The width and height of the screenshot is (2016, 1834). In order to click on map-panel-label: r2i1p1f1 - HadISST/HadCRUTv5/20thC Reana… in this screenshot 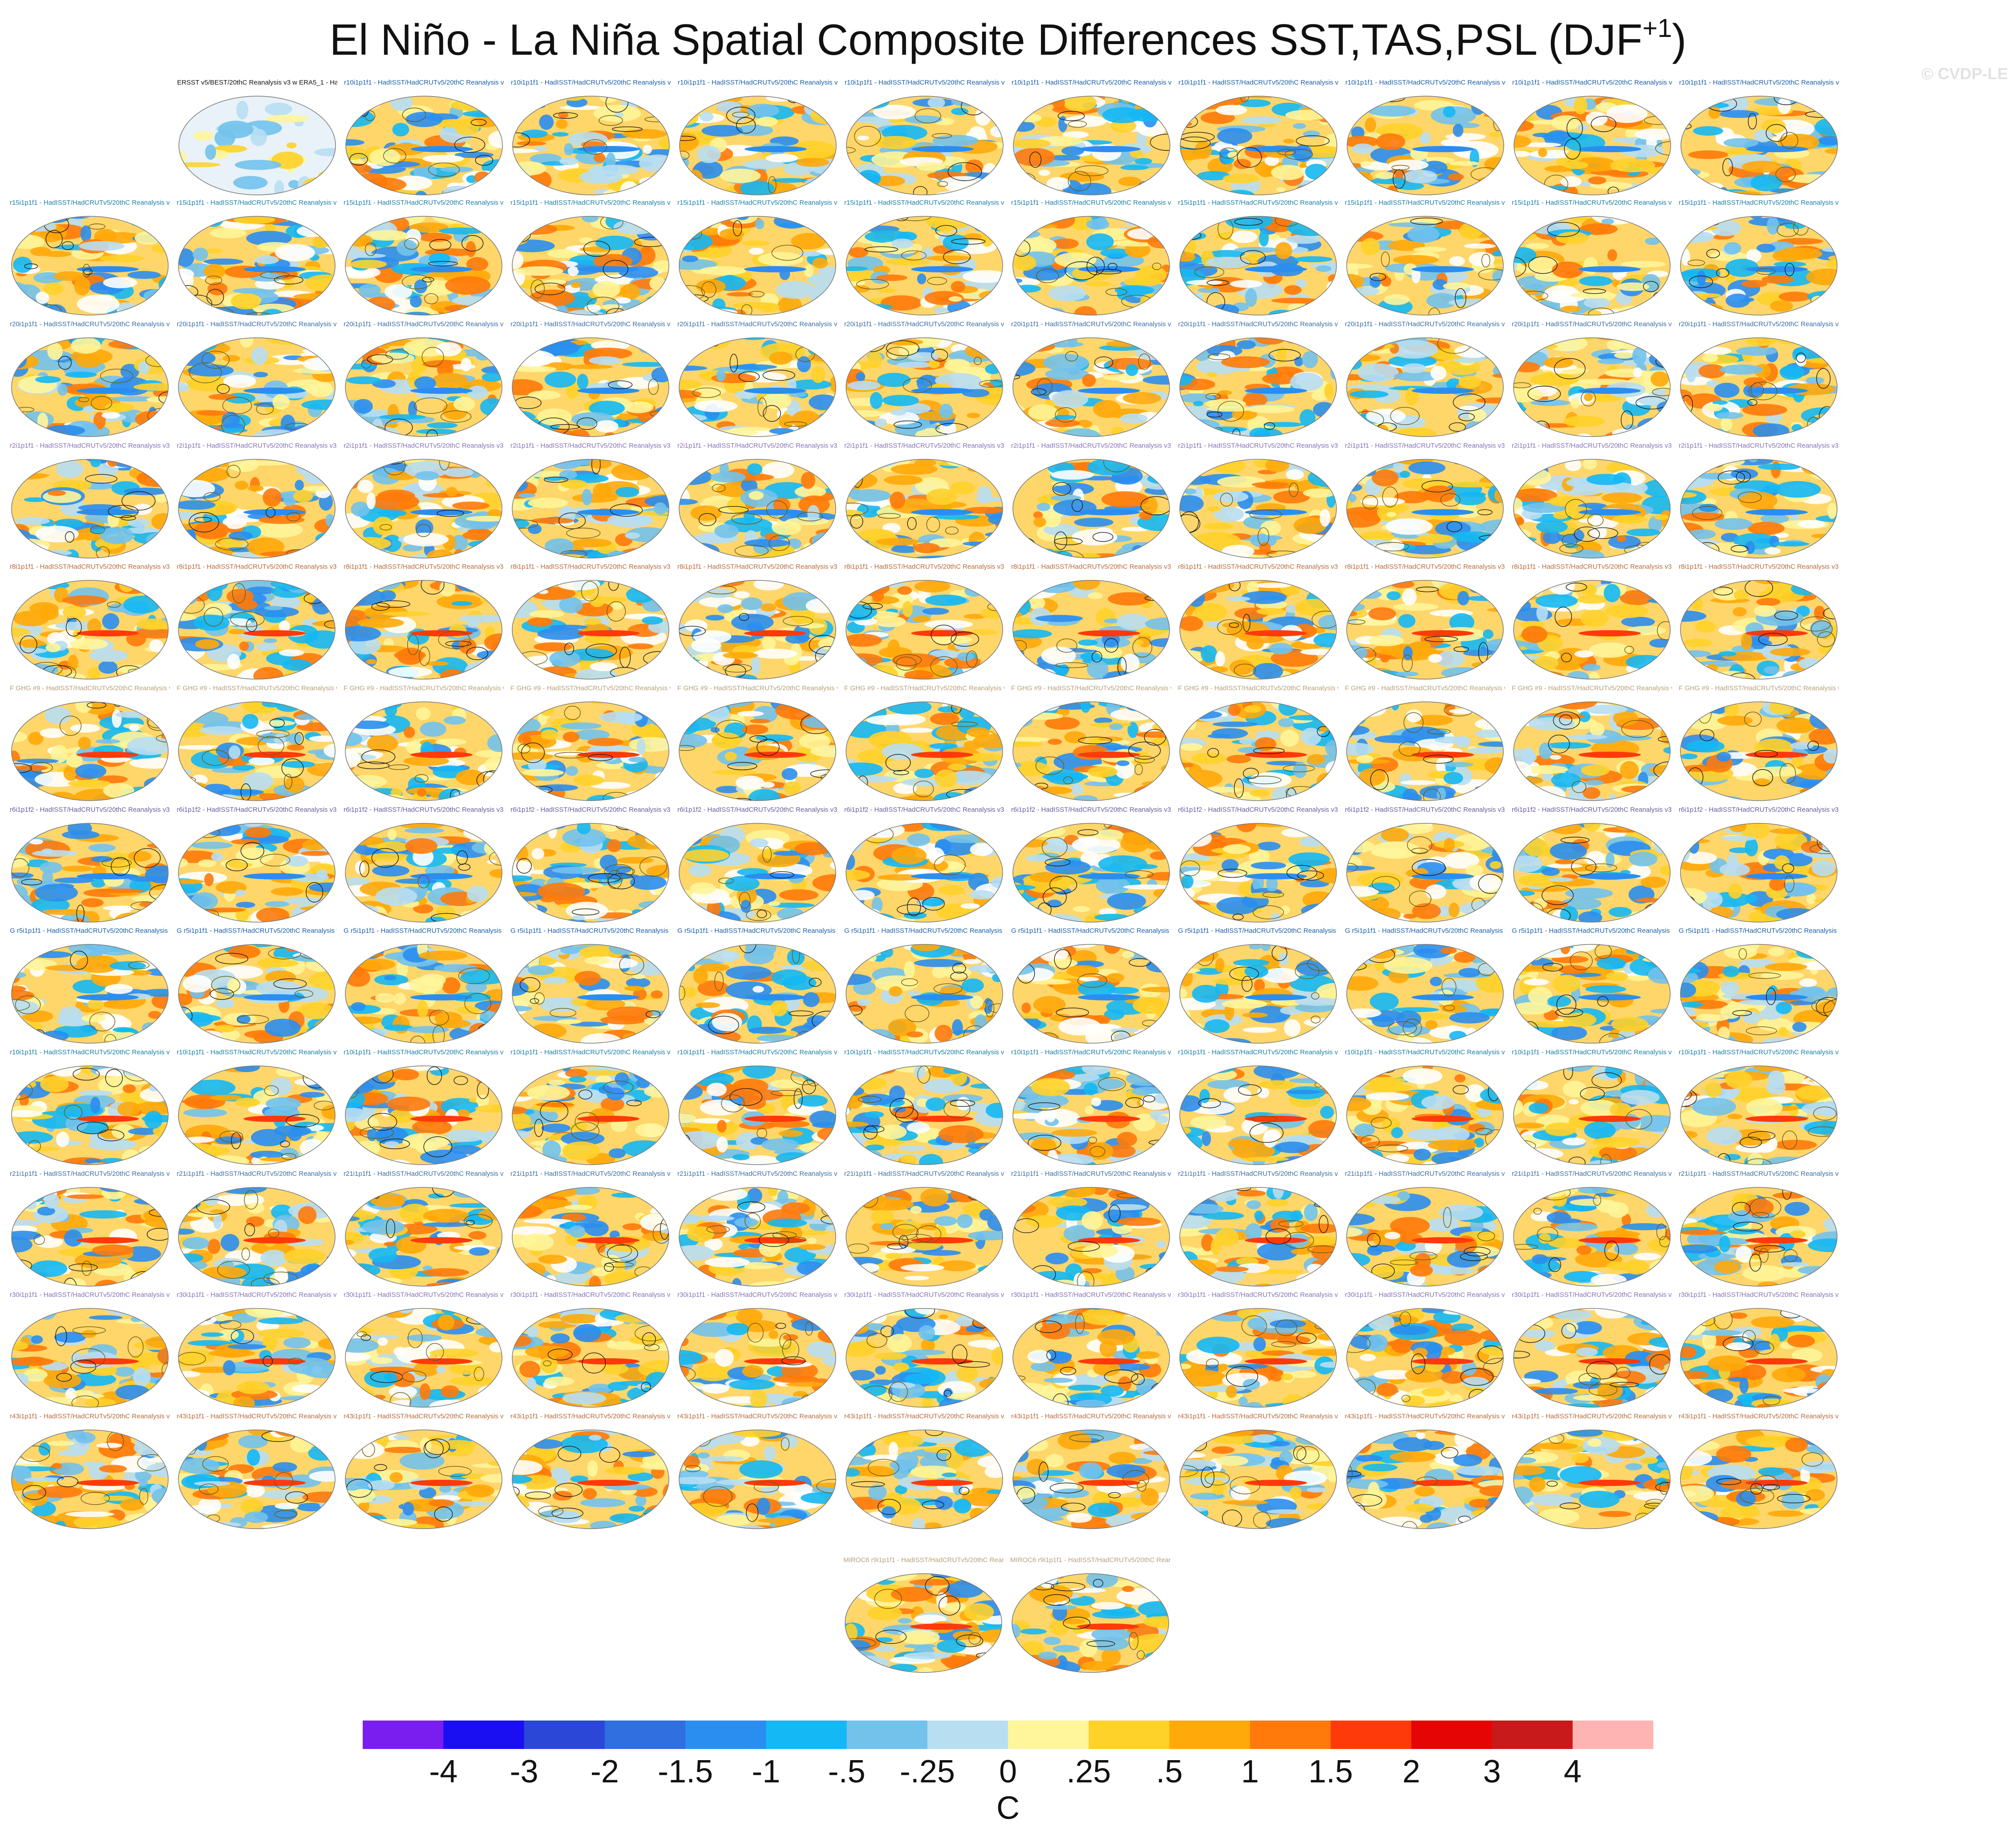, I will do `click(90, 445)`.